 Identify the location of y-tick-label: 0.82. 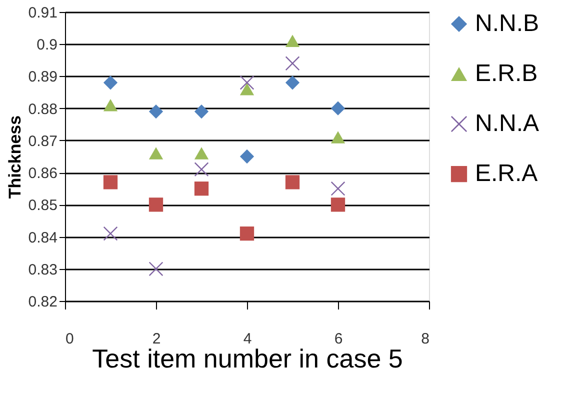
(43, 302).